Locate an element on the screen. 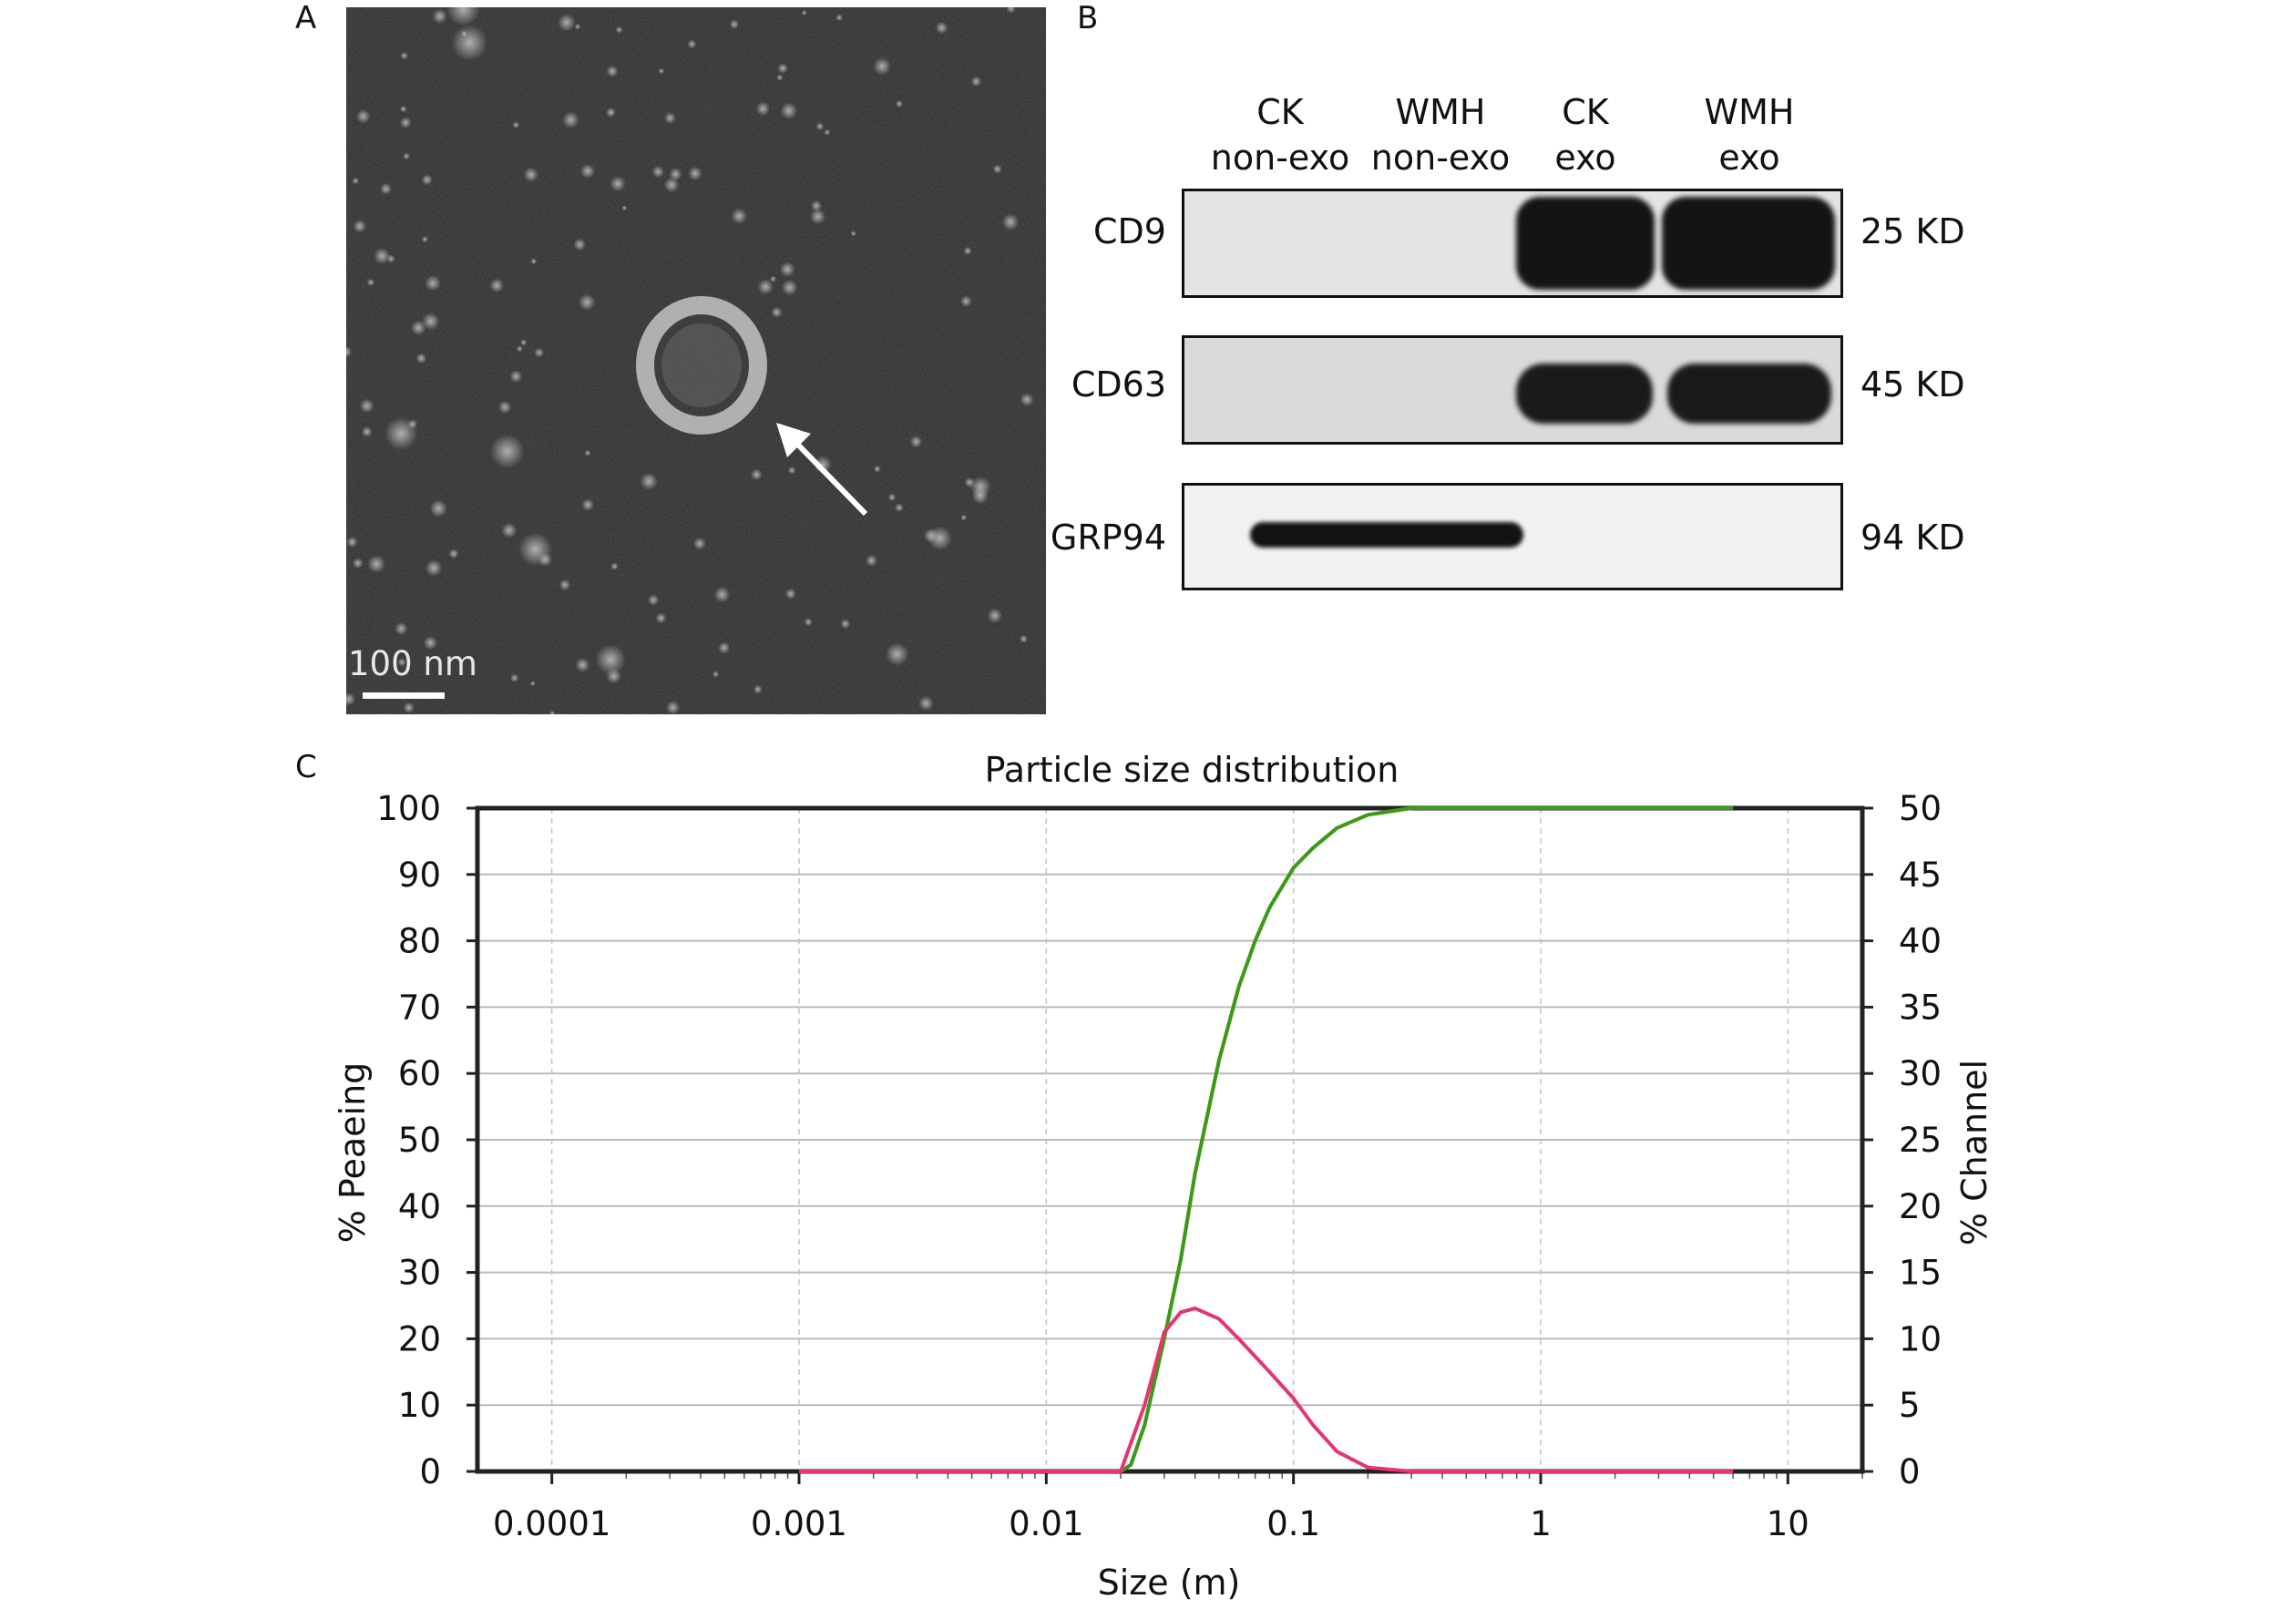 Image resolution: width=2296 pixels, height=1609 pixels. x-tick-label: 0.0001 is located at coordinates (551, 1524).